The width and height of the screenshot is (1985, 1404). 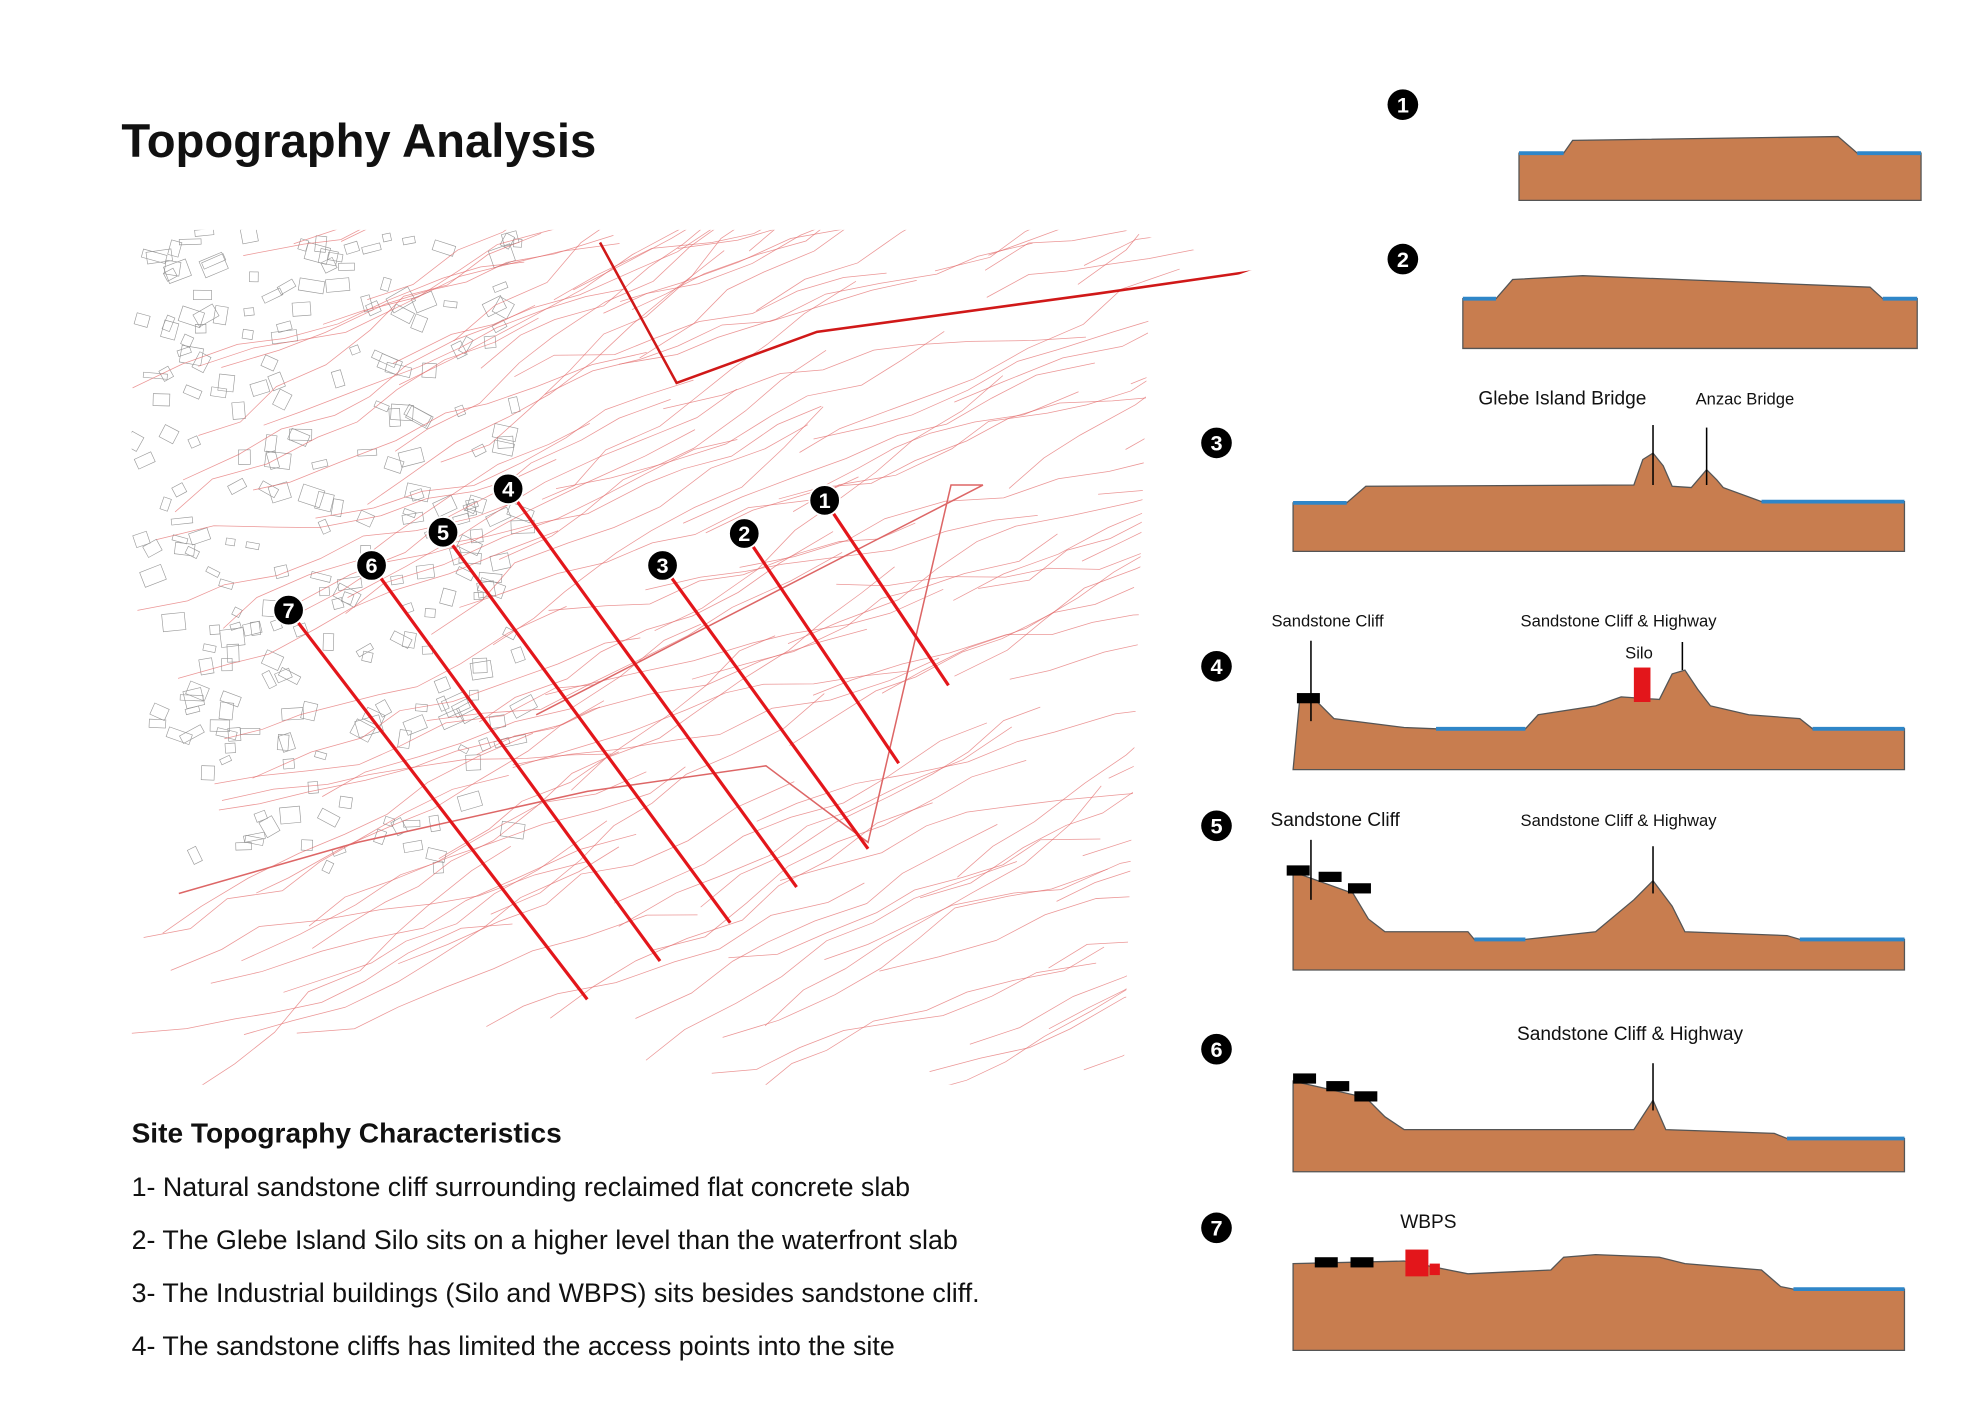 What do you see at coordinates (1336, 820) in the screenshot?
I see `section-label: Sandstone Cliff` at bounding box center [1336, 820].